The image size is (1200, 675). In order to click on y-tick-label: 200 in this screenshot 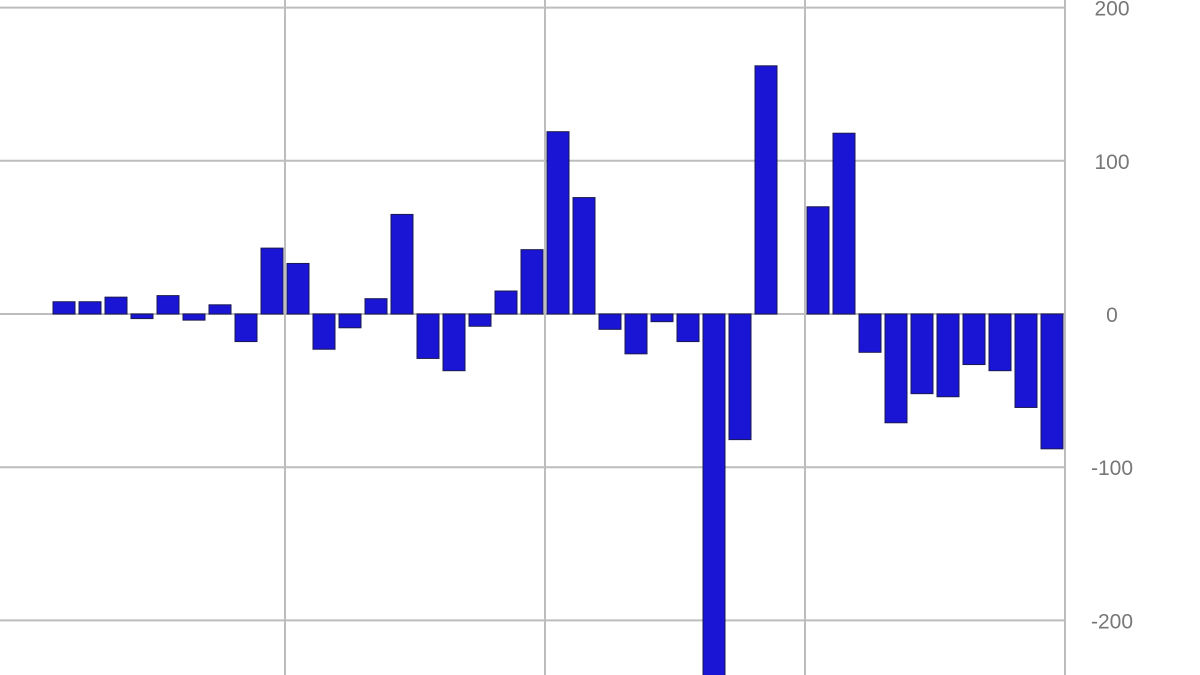, I will do `click(1111, 10)`.